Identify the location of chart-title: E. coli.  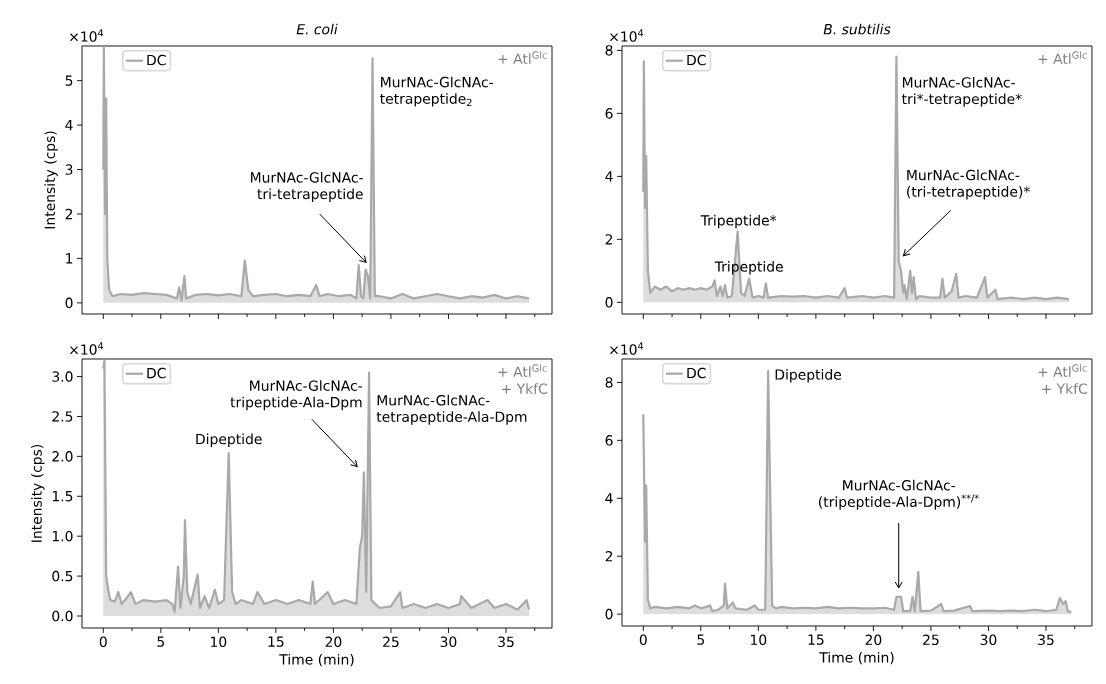
(317, 29).